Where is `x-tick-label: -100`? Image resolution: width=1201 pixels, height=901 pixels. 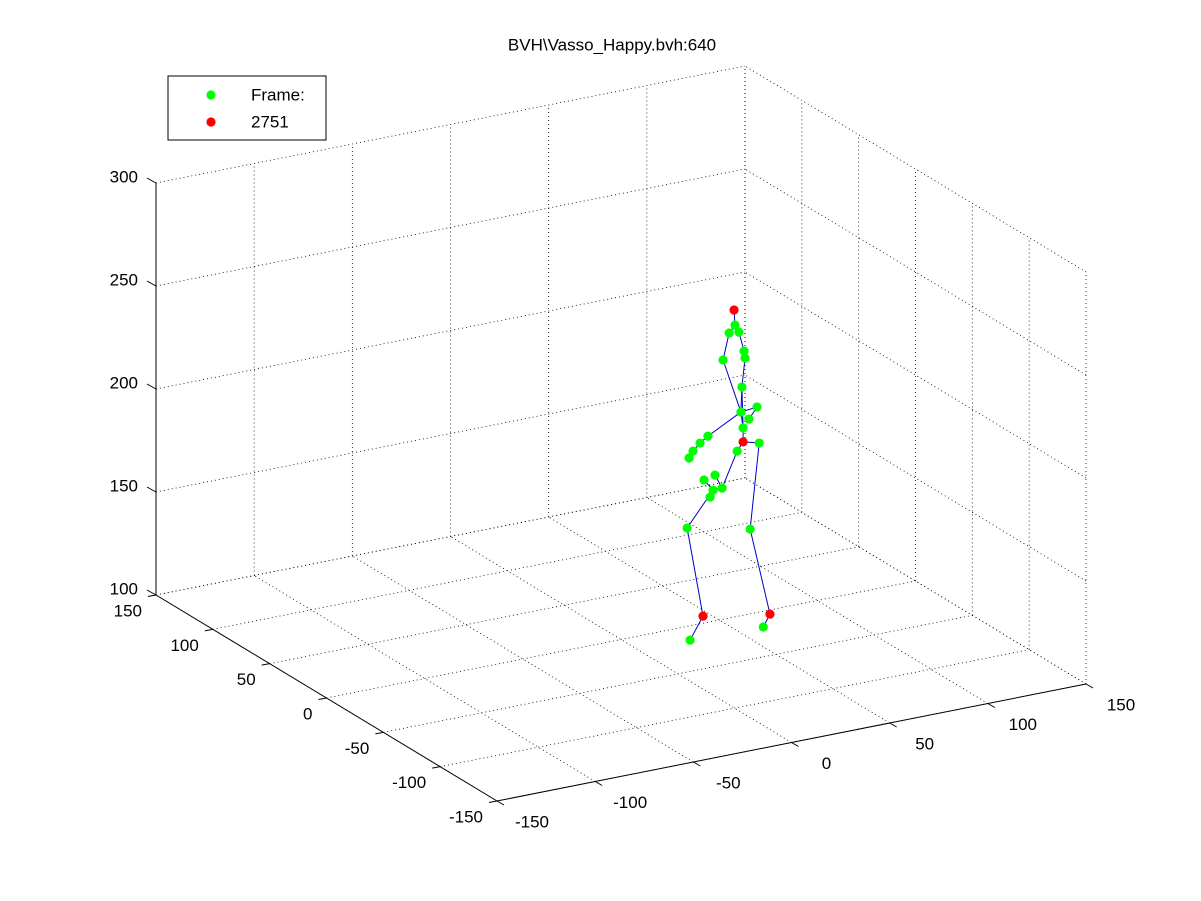 x-tick-label: -100 is located at coordinates (630, 802).